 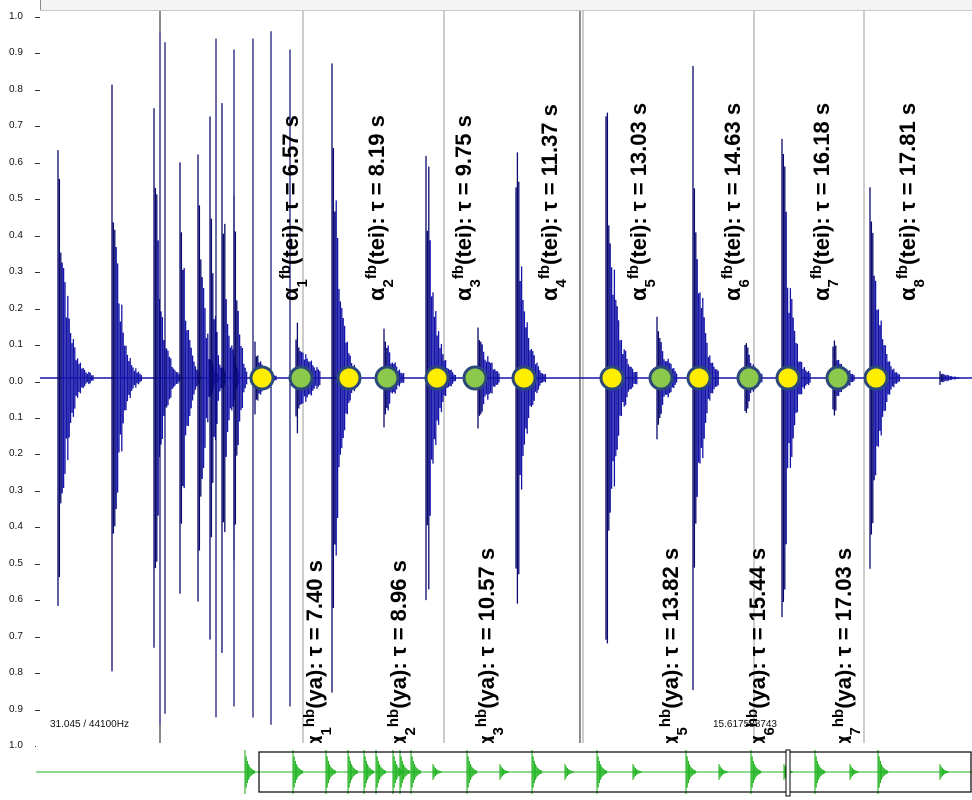 I want to click on anno-sub: 4, so click(x=561, y=282).